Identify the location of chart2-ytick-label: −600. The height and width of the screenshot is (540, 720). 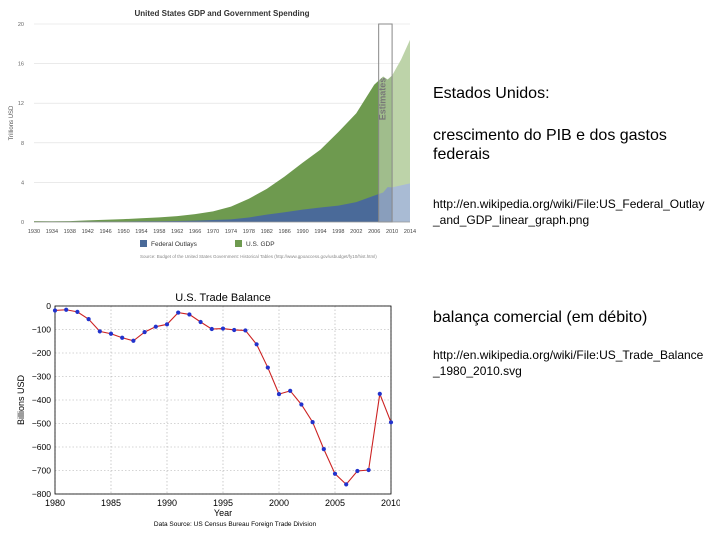
(41, 447).